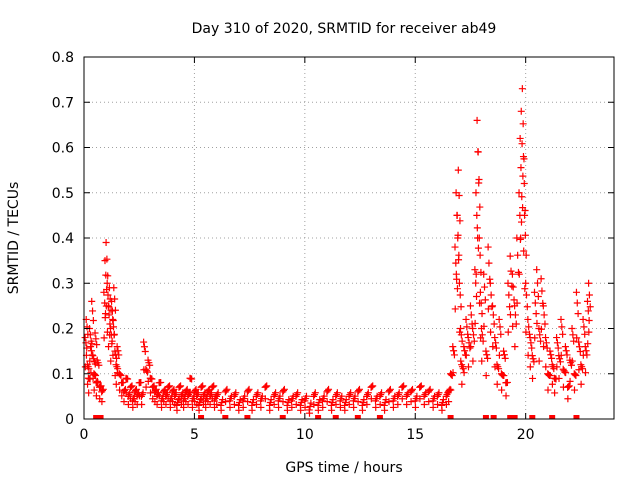 This screenshot has height=480, width=640. Describe the element at coordinates (63, 149) in the screenshot. I see `y-tick-label: 0.6` at that location.